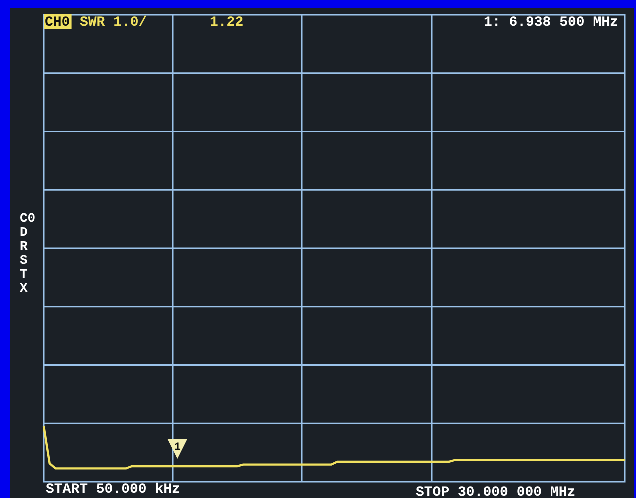 Image resolution: width=636 pixels, height=498 pixels. What do you see at coordinates (178, 448) in the screenshot?
I see `annotation: 1` at bounding box center [178, 448].